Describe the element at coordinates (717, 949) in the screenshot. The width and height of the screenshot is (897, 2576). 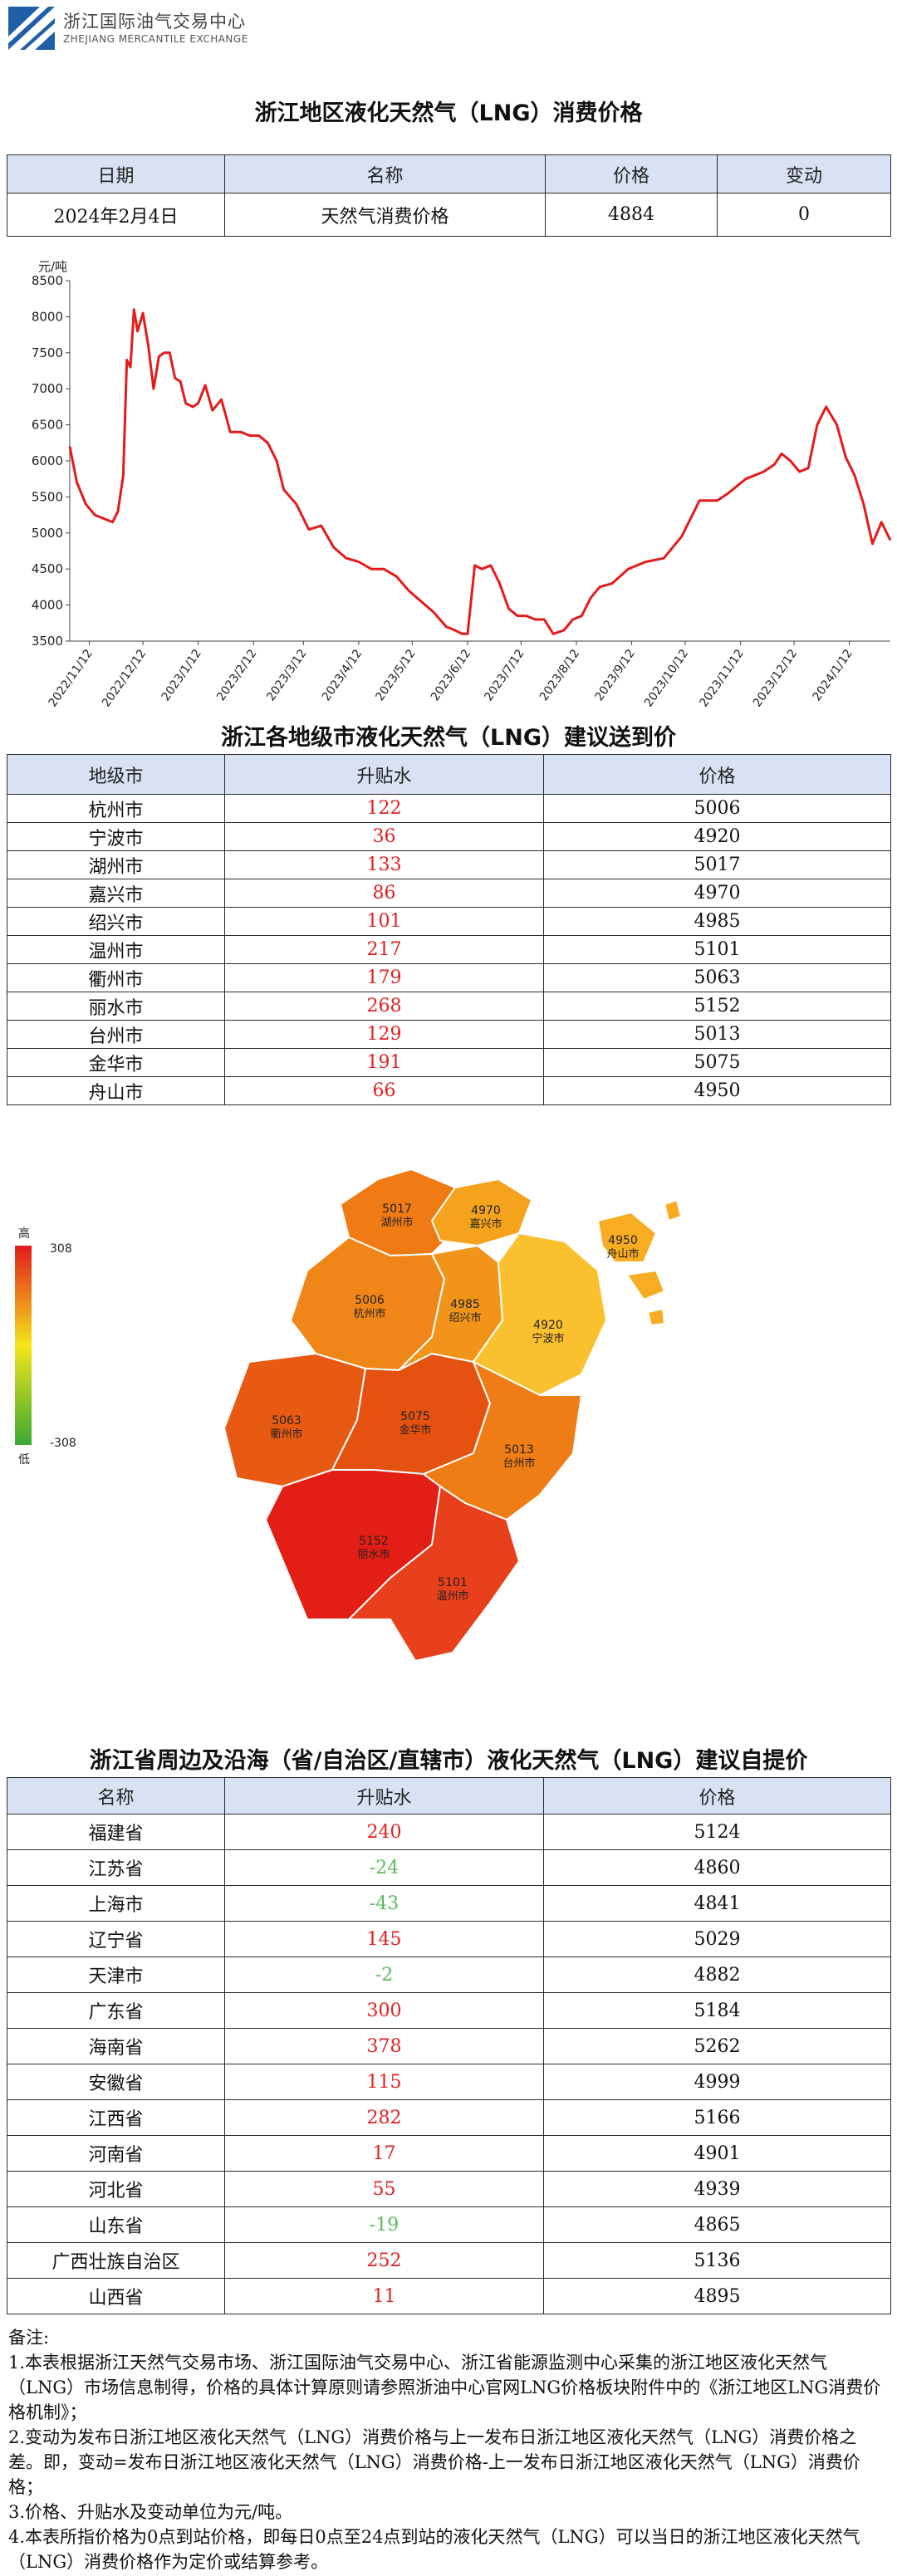
I see `city-price: 5101` at that location.